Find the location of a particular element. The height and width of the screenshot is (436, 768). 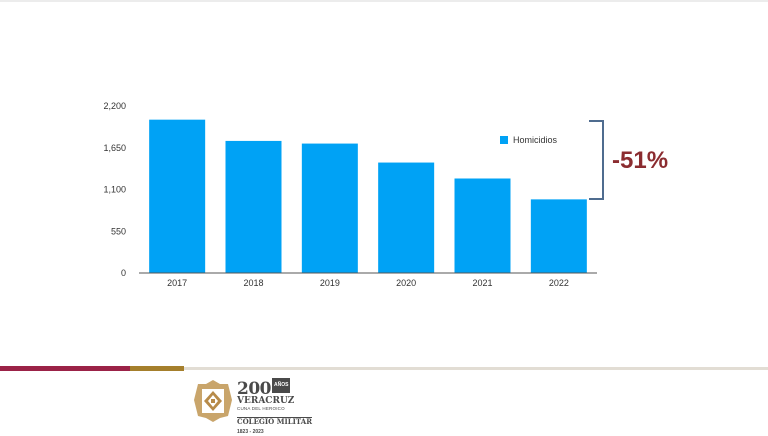

bar-2021 is located at coordinates (482, 225).